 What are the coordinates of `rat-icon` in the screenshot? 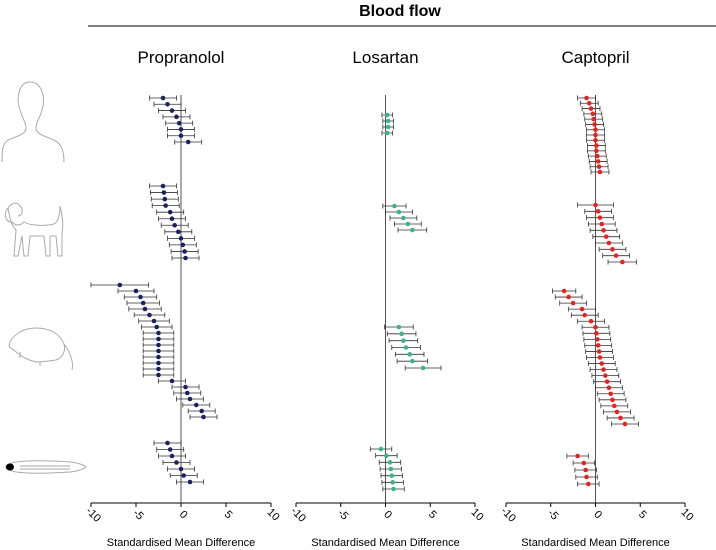 It's located at (40, 349).